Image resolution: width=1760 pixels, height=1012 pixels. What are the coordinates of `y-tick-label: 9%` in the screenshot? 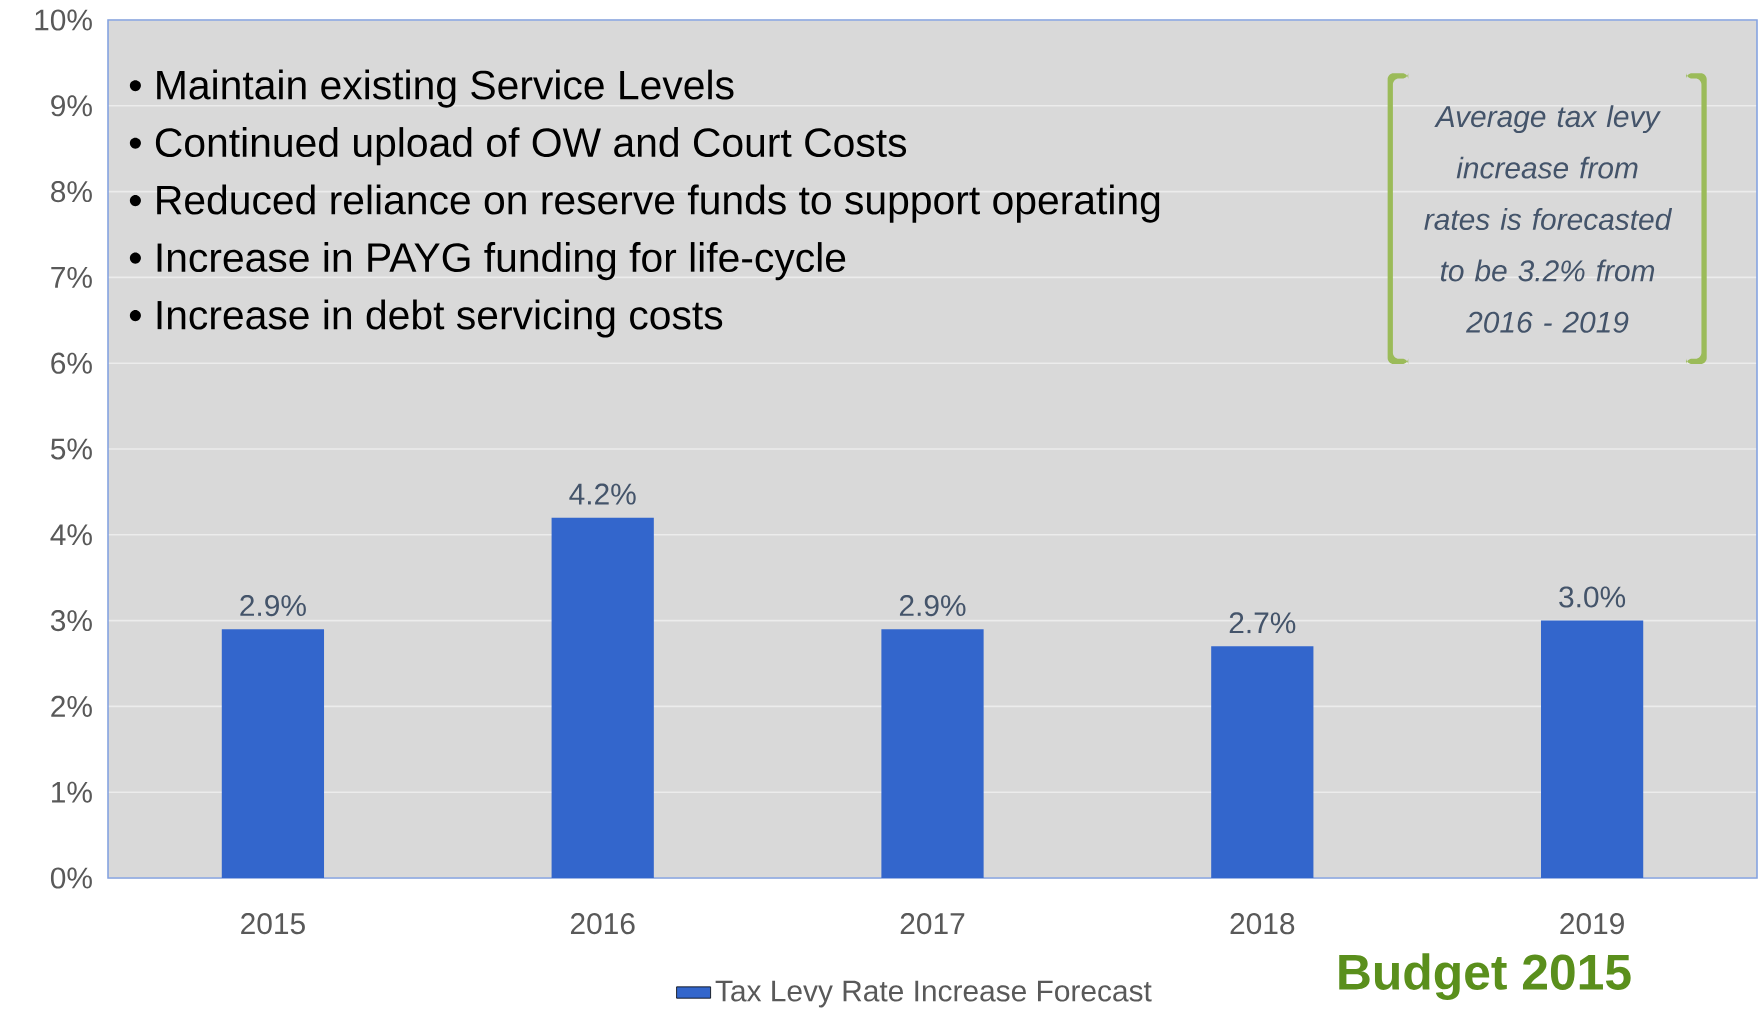 It's located at (71, 106).